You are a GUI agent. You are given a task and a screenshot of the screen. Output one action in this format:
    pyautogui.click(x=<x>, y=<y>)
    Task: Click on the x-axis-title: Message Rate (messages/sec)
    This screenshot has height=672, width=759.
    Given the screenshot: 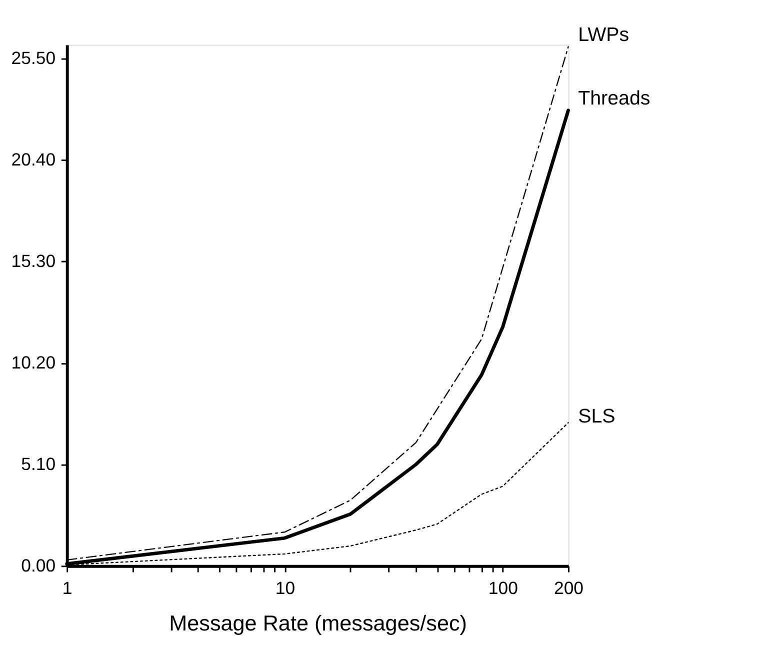 What is the action you would take?
    pyautogui.click(x=318, y=623)
    